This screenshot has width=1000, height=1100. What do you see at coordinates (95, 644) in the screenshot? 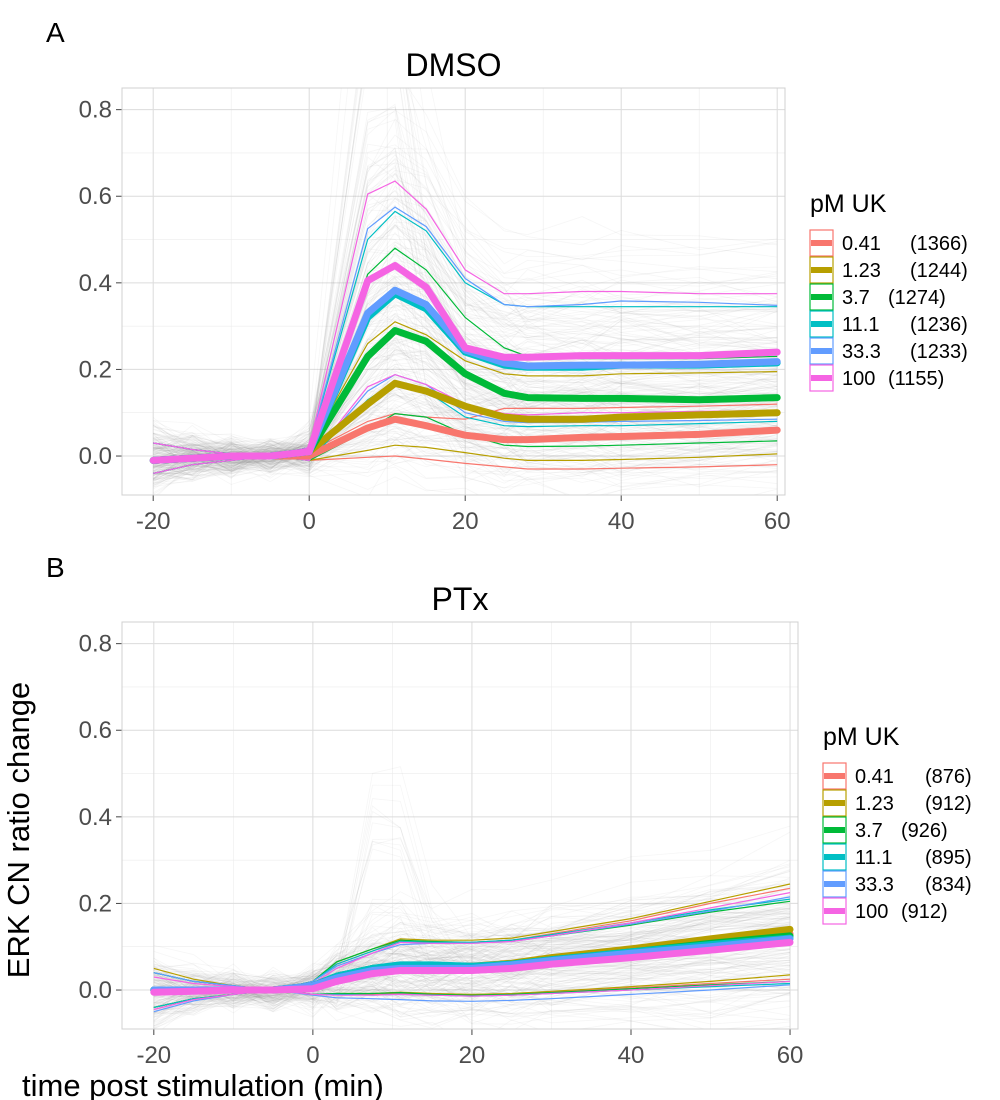
I see `y-tick-label: 0.8` at bounding box center [95, 644].